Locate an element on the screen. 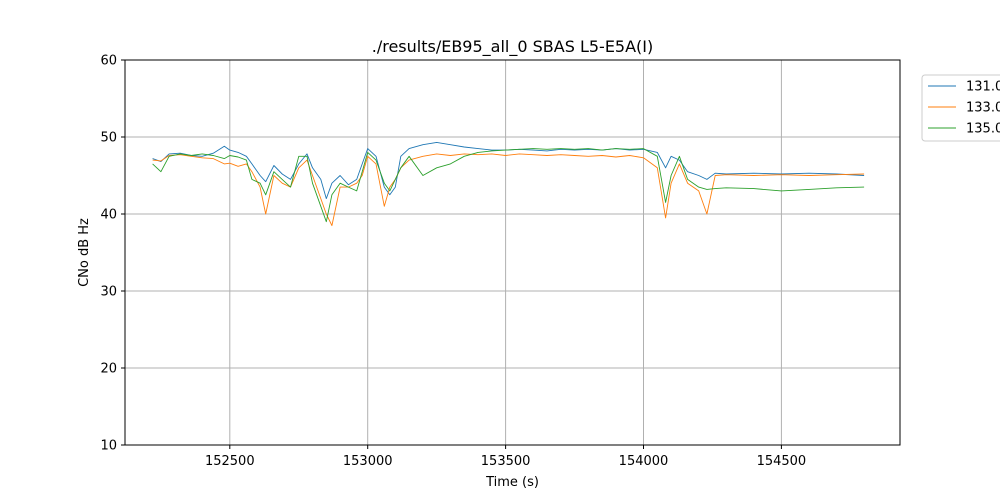  y-tick-label: 30 is located at coordinates (108, 292).